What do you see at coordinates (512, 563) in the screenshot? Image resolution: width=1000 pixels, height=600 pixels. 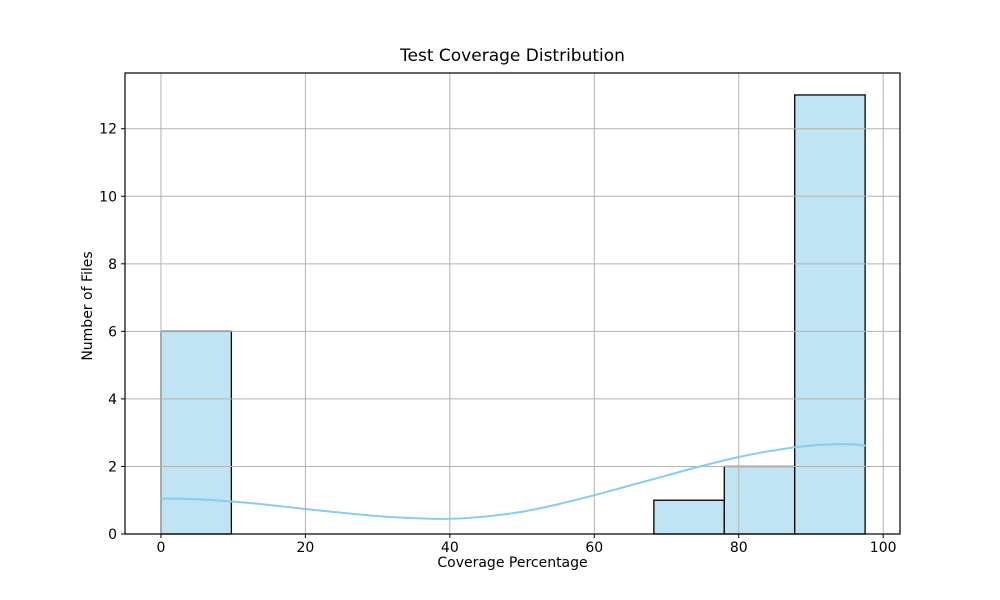 I see `x-axis-label: Coverage Percentage` at bounding box center [512, 563].